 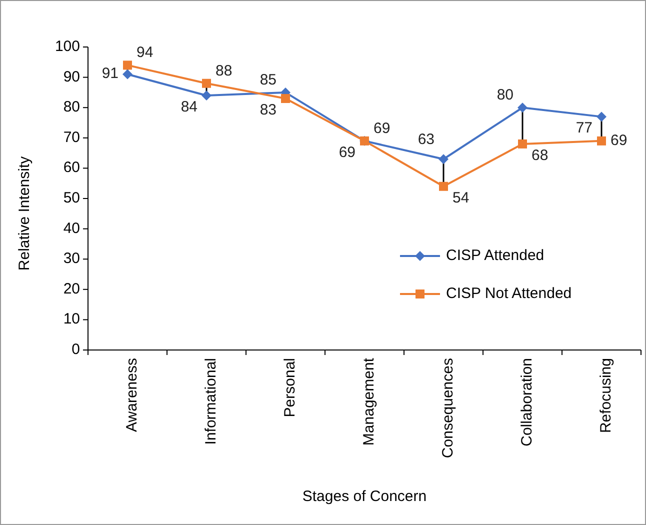 I want to click on x-tick-label: Informational, so click(x=211, y=401).